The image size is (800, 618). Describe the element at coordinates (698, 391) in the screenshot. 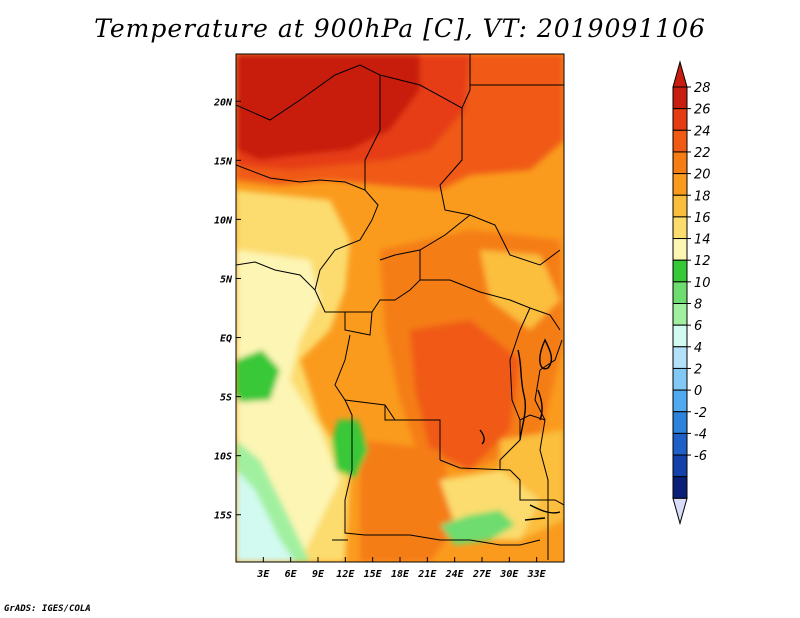

I see `colorbar-label: 0` at that location.